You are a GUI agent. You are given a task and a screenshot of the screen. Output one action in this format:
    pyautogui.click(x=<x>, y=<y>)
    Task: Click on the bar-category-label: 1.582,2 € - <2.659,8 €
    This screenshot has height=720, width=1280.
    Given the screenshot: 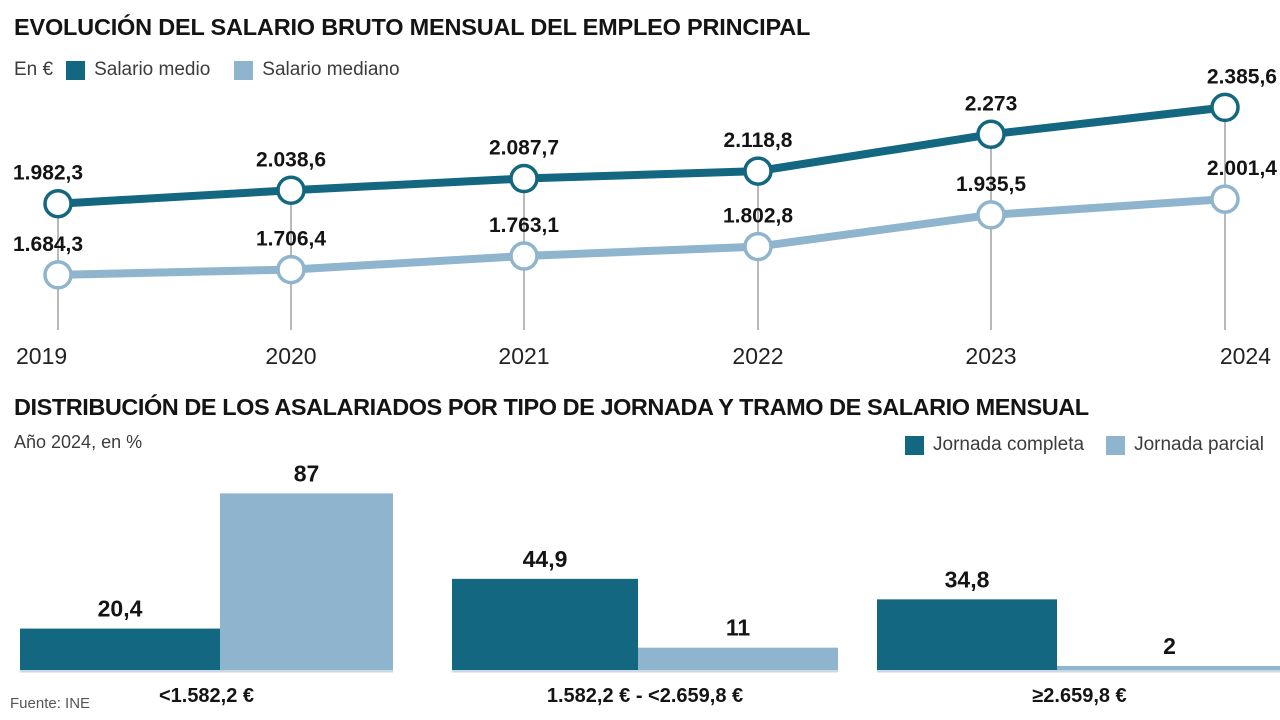 What is the action you would take?
    pyautogui.click(x=645, y=696)
    